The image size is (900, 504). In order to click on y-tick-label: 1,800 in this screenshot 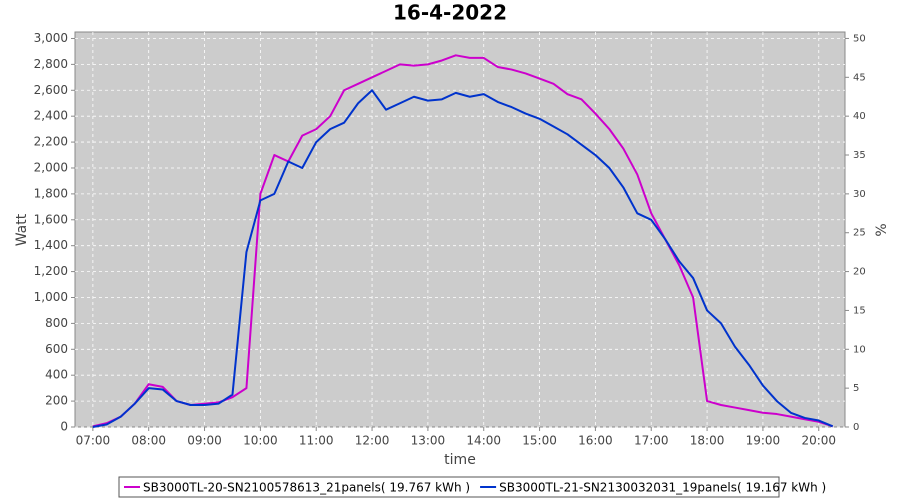, I will do `click(51, 193)`.